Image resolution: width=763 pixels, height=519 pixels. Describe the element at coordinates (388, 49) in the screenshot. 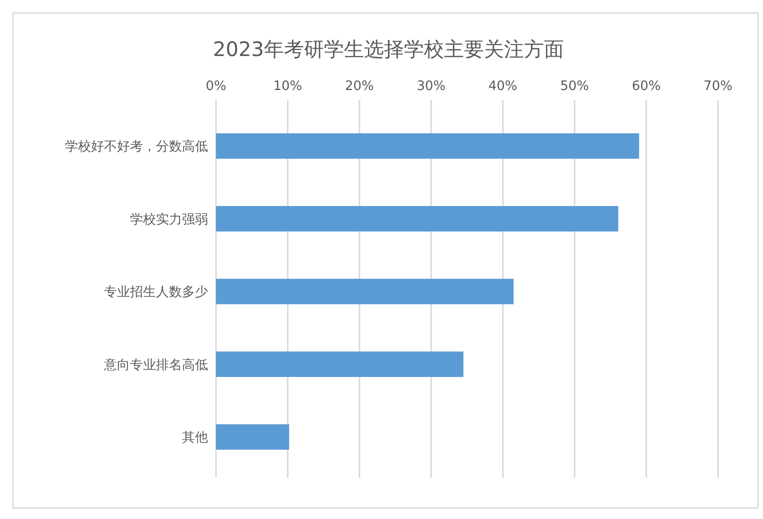

I see `chart-title: 2023年考研学生选择学校主要关注方面` at that location.